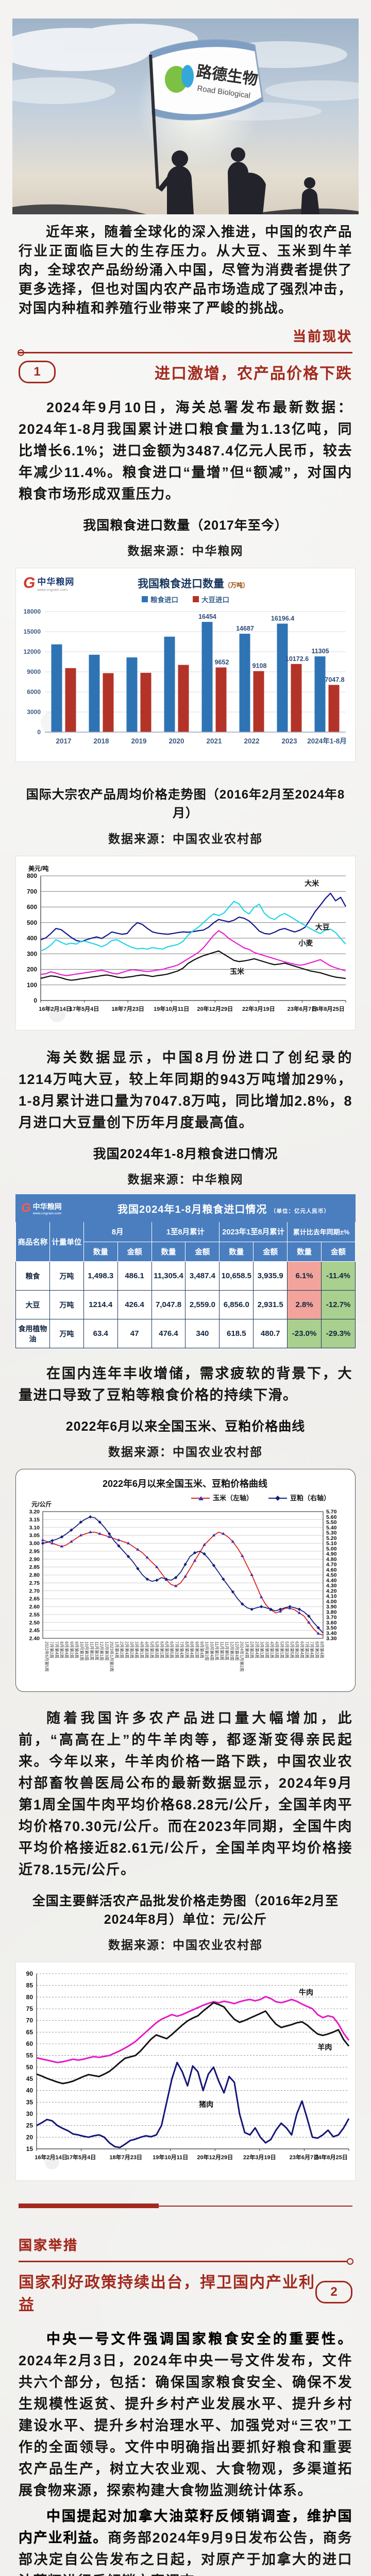 The width and height of the screenshot is (371, 2576). I want to click on svg-text: 3.40, so click(331, 1633).